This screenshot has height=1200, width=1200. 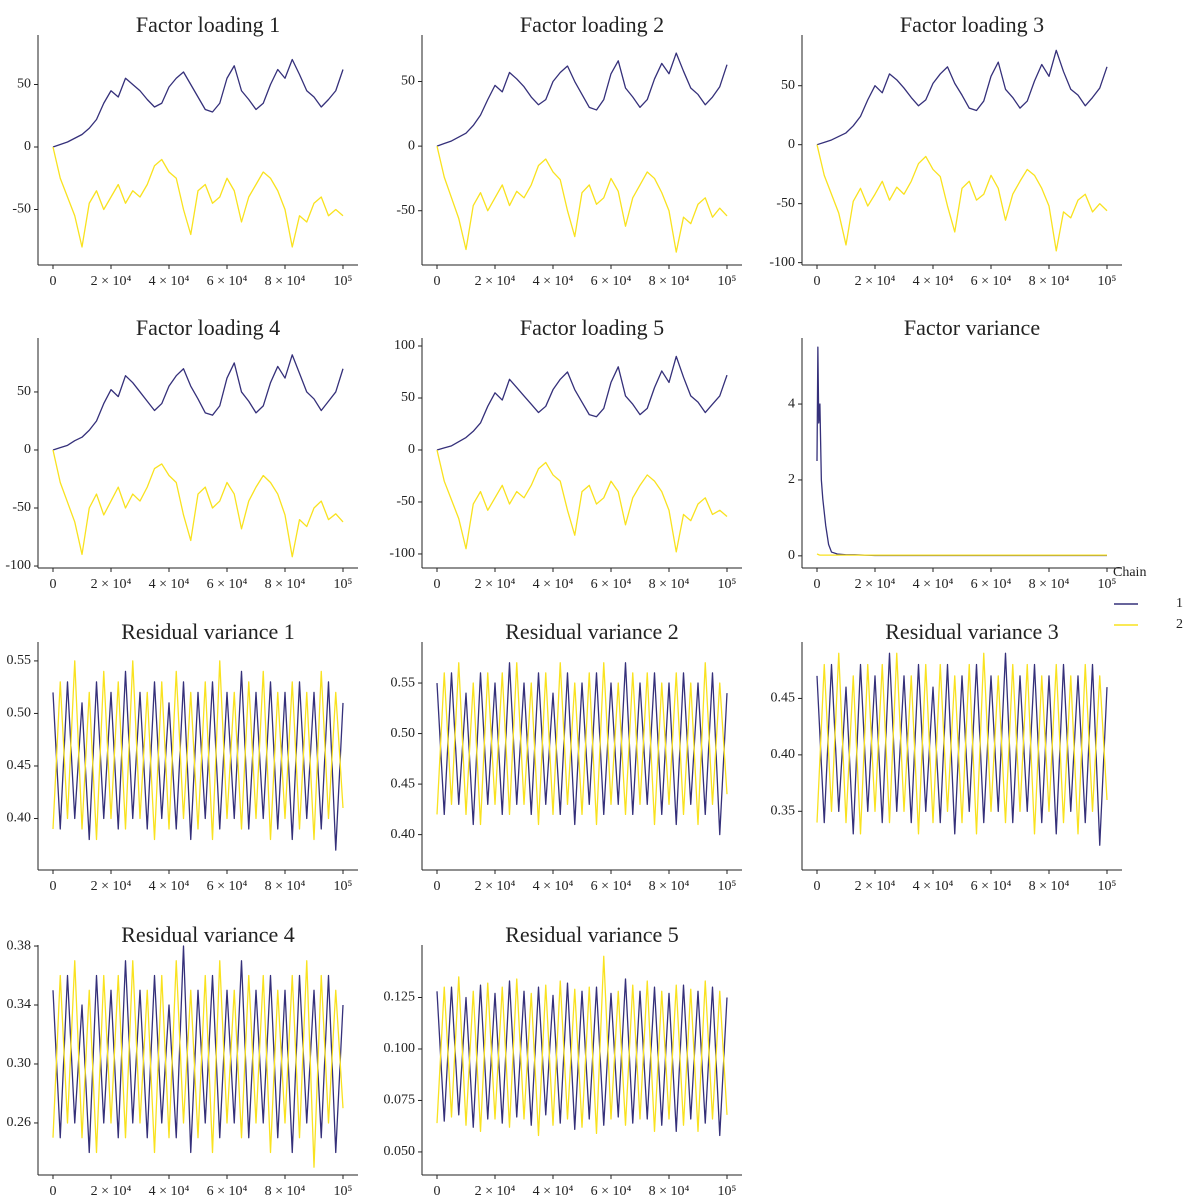 I want to click on legend-label: 2, so click(x=1179, y=624).